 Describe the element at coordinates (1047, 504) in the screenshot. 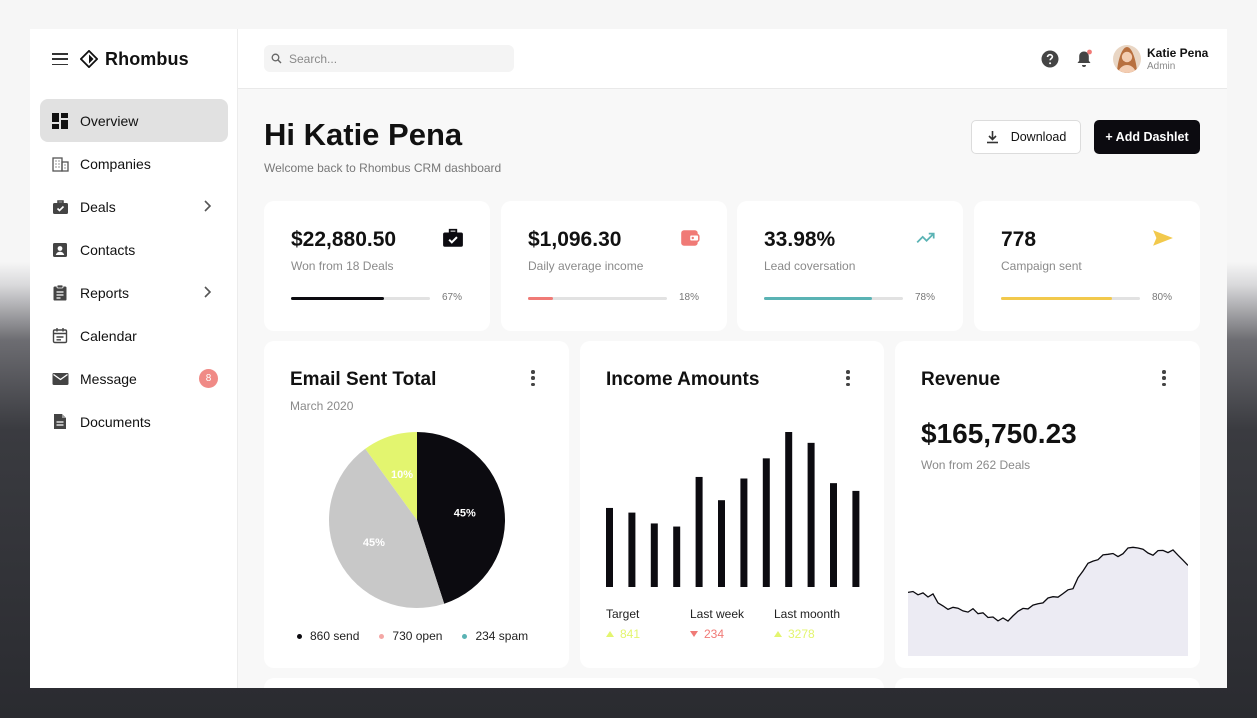

I see `revenue-card: Revenue $165,750.23 Won from 262 Deals` at that location.